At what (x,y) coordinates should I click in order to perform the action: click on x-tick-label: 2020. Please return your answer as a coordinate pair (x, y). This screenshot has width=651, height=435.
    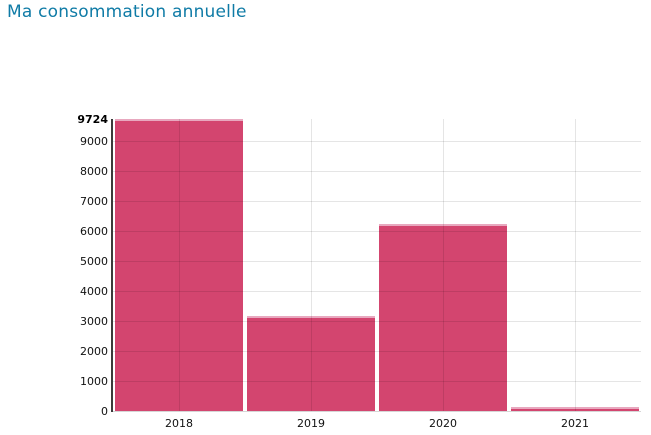
    Looking at the image, I should click on (443, 423).